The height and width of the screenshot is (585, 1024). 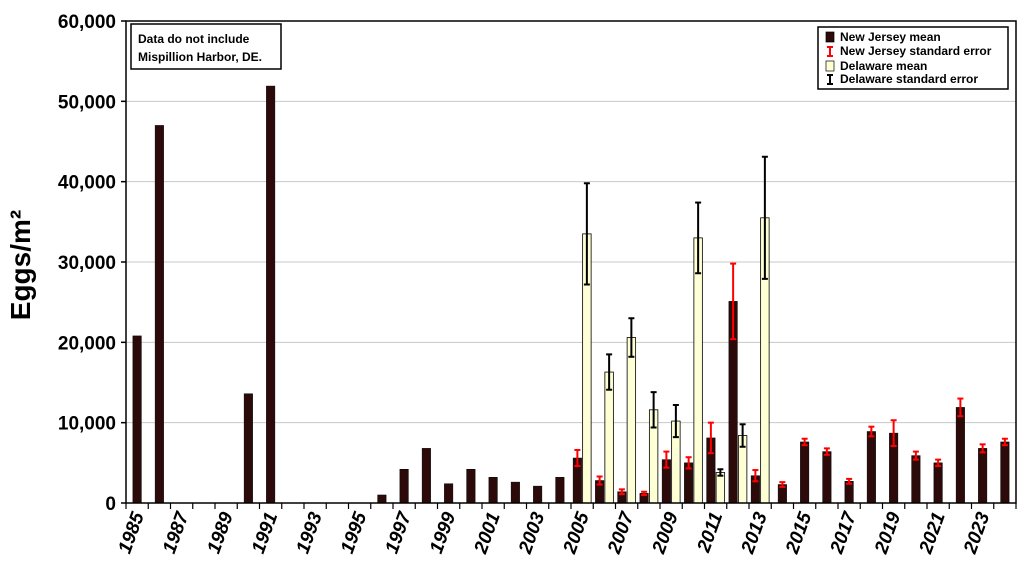 What do you see at coordinates (849, 481) in the screenshot?
I see `error-bar-new-jersey-2017` at bounding box center [849, 481].